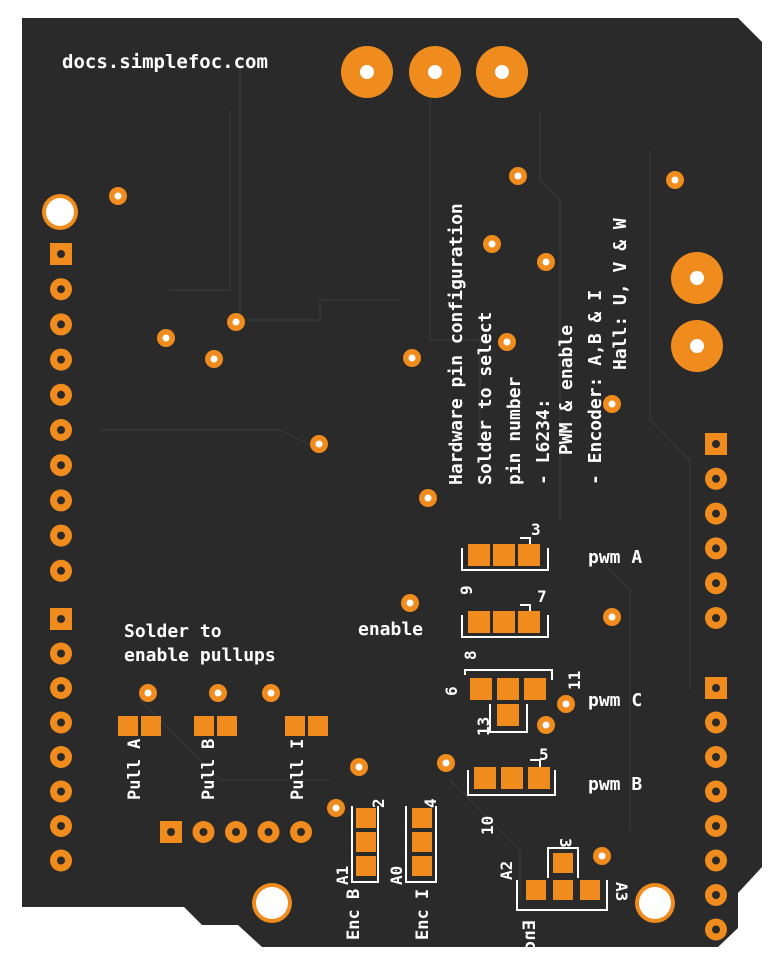 Image resolution: width=777 pixels, height=973 pixels. Describe the element at coordinates (544, 754) in the screenshot. I see `pin-5: 5` at that location.